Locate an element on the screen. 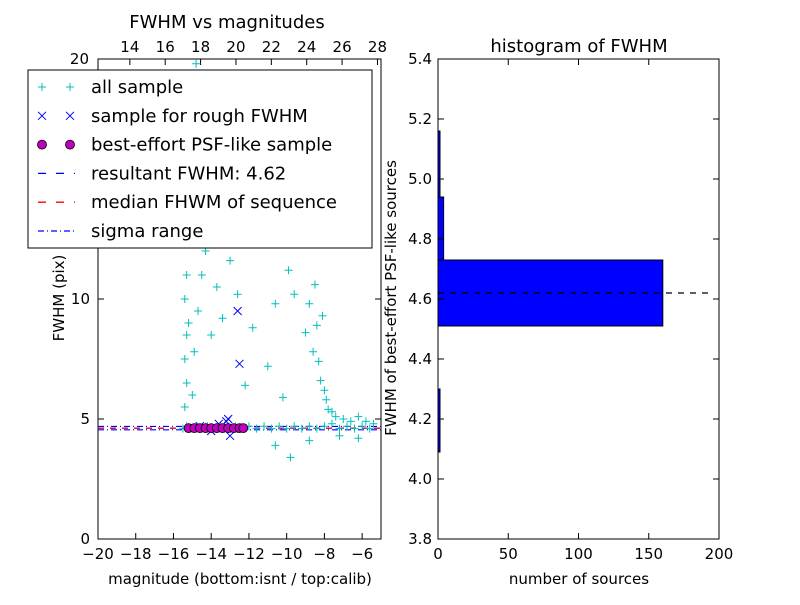 The width and height of the screenshot is (800, 605). left-top-ticks: 14 16 18 20 22 24 26 28 is located at coordinates (253, 51).